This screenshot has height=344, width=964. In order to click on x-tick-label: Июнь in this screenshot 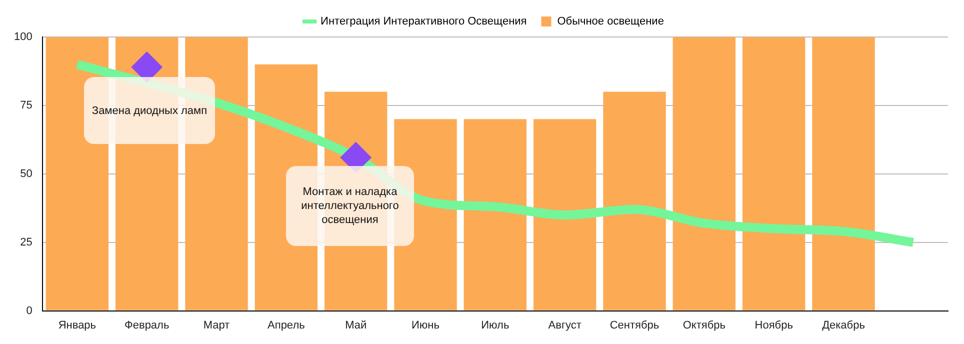, I will do `click(426, 325)`.